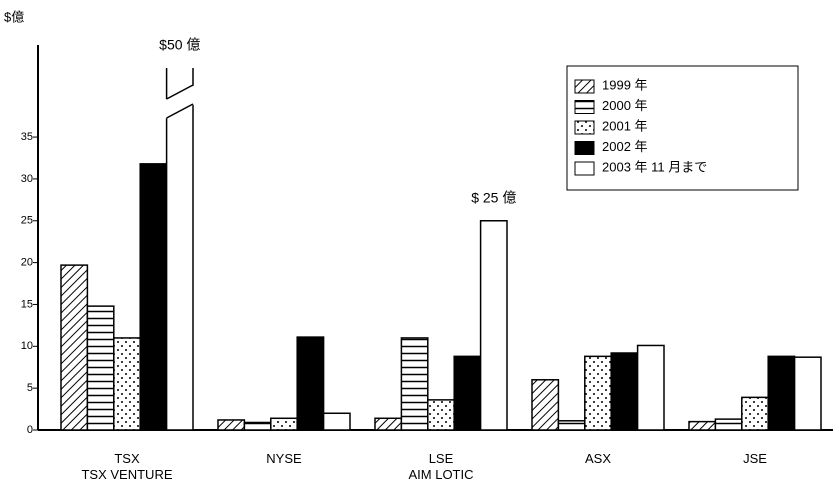 The image size is (839, 489). What do you see at coordinates (179, 102) in the screenshot?
I see `axis-break` at bounding box center [179, 102].